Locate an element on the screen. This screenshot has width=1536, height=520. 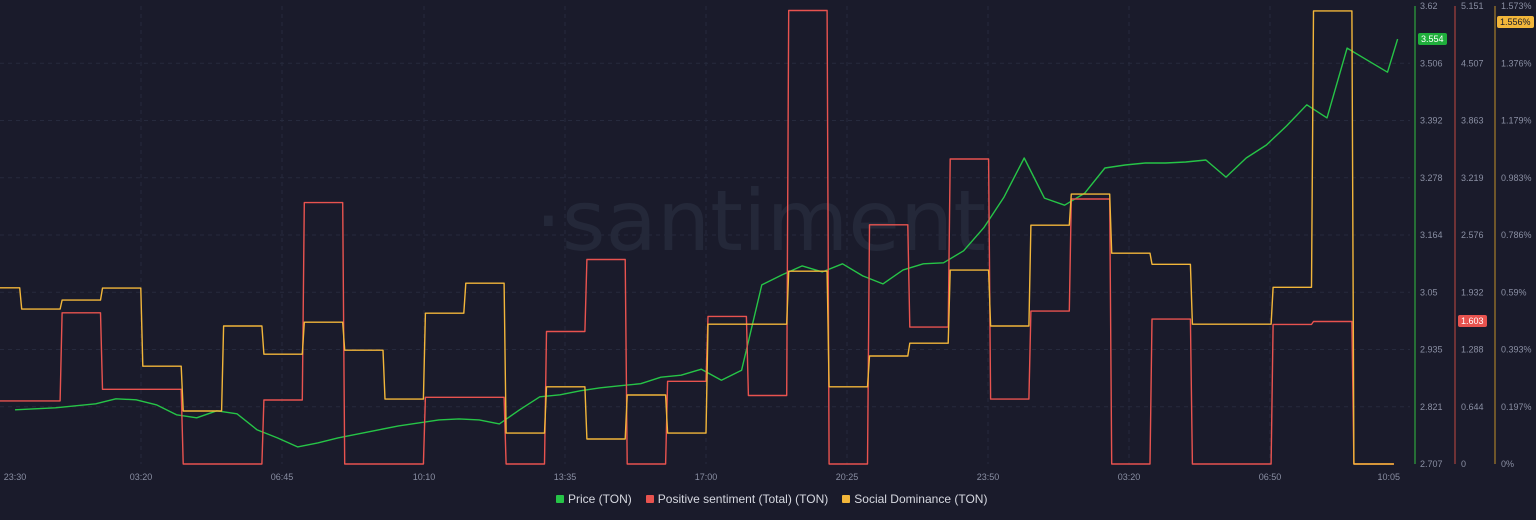
sentiment-swatch-icon is located at coordinates (649, 499).